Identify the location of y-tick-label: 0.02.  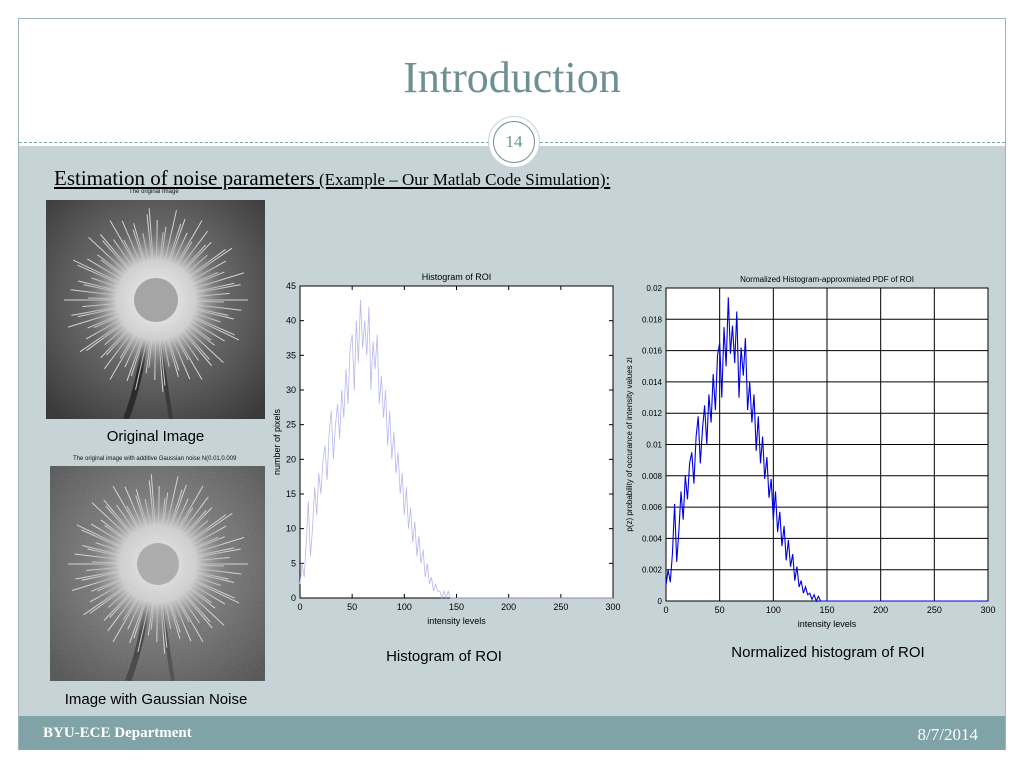
(654, 288).